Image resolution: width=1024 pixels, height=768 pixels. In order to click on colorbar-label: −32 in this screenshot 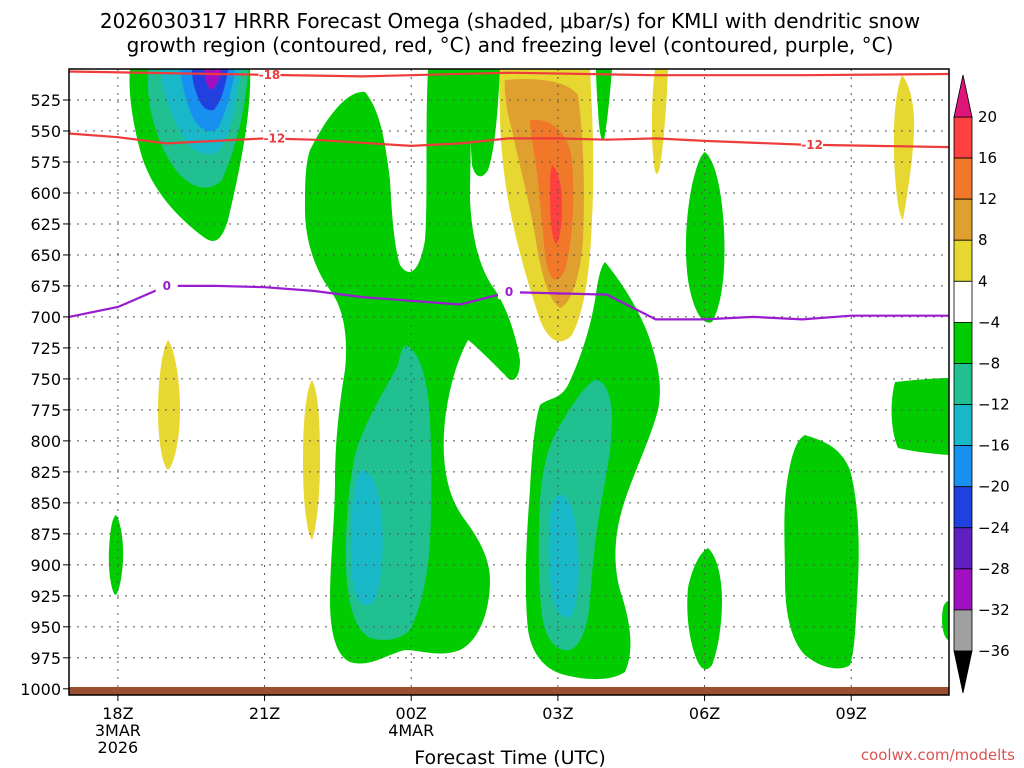, I will do `click(994, 610)`.